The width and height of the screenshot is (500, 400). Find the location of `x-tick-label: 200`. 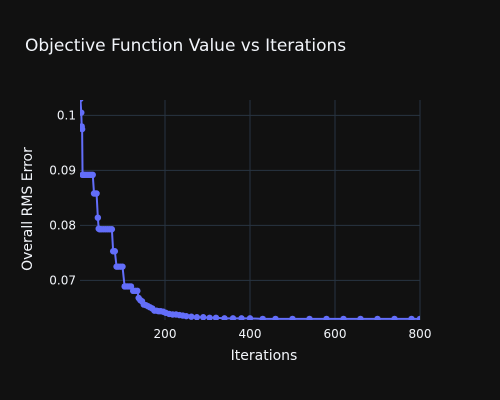

x-tick-label: 200 is located at coordinates (165, 334).